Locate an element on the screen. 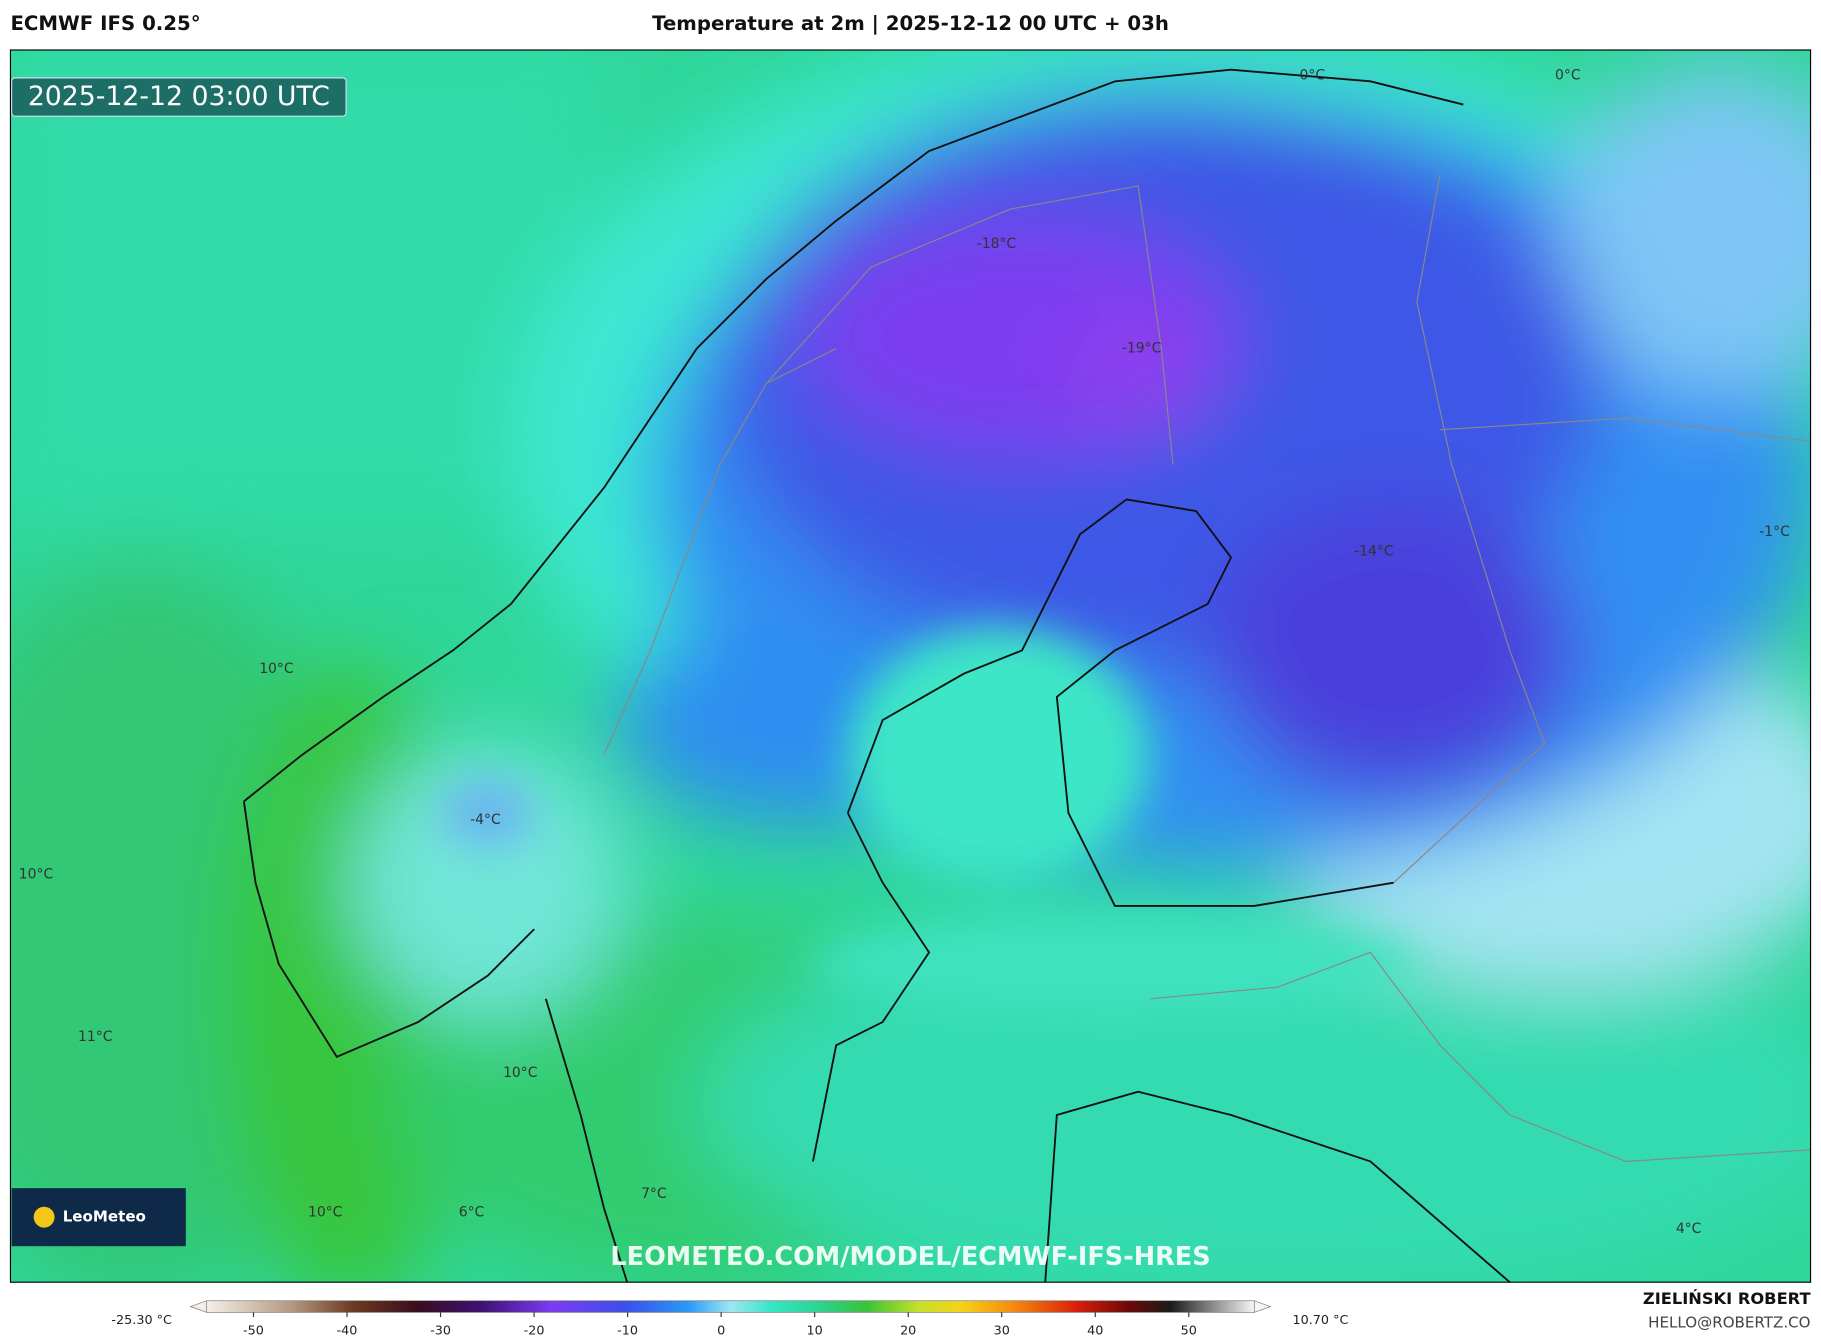 The height and width of the screenshot is (1338, 1821). logo-text: LeoMeteo is located at coordinates (104, 1217).